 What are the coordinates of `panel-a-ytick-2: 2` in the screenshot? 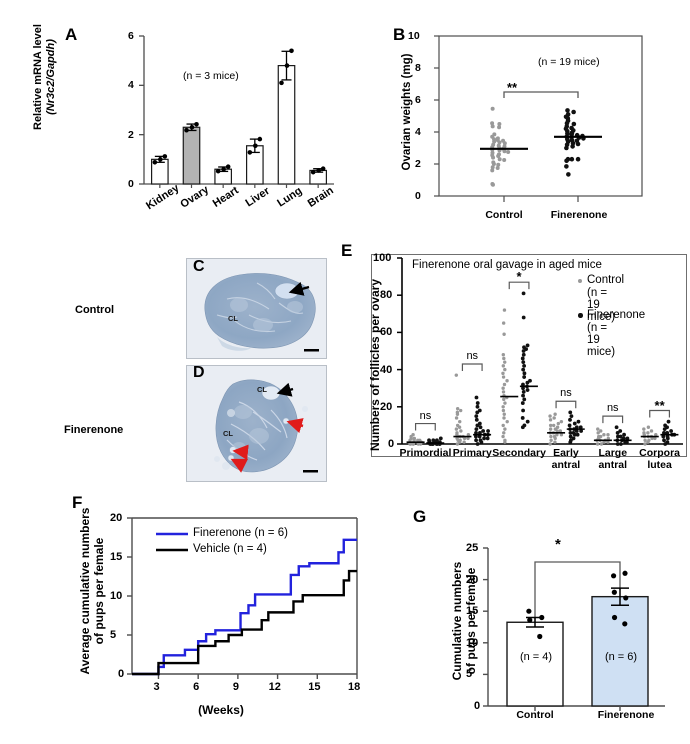 It's located at (131, 135).